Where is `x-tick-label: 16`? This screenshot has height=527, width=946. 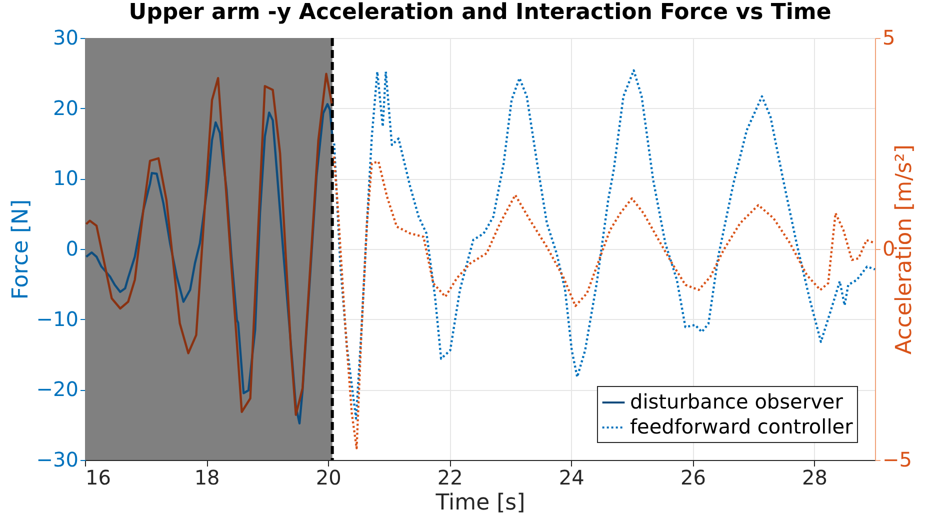
x-tick-label: 16 is located at coordinates (98, 478).